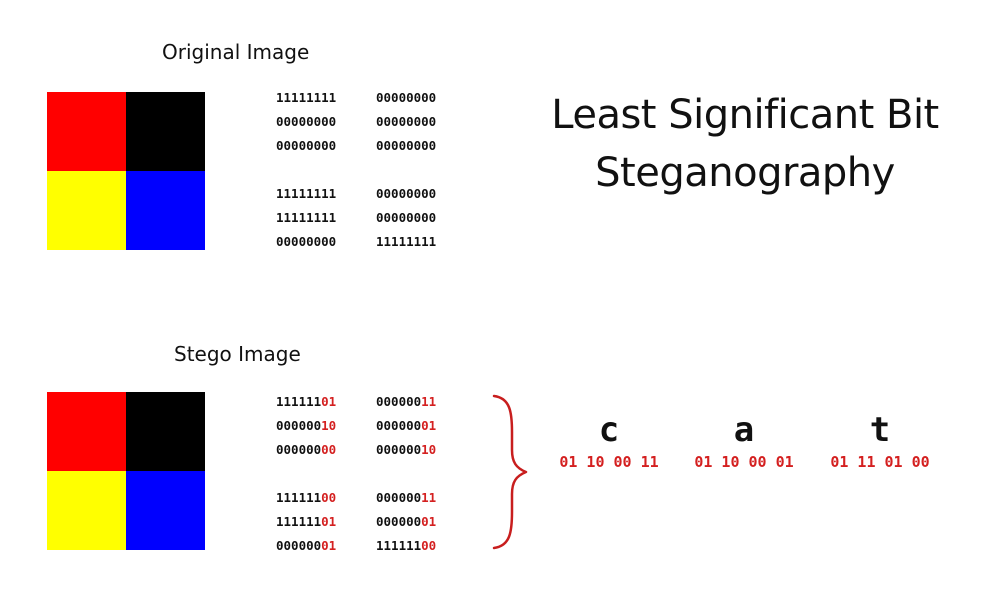 This screenshot has height=595, width=991. I want to click on letter-bits: 01 11 01 00, so click(880, 462).